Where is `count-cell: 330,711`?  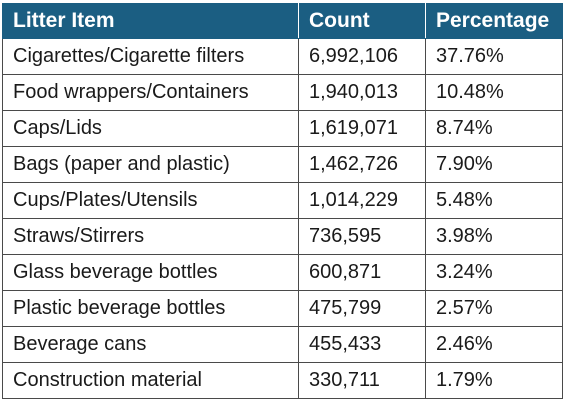 count-cell: 330,711 is located at coordinates (362, 380).